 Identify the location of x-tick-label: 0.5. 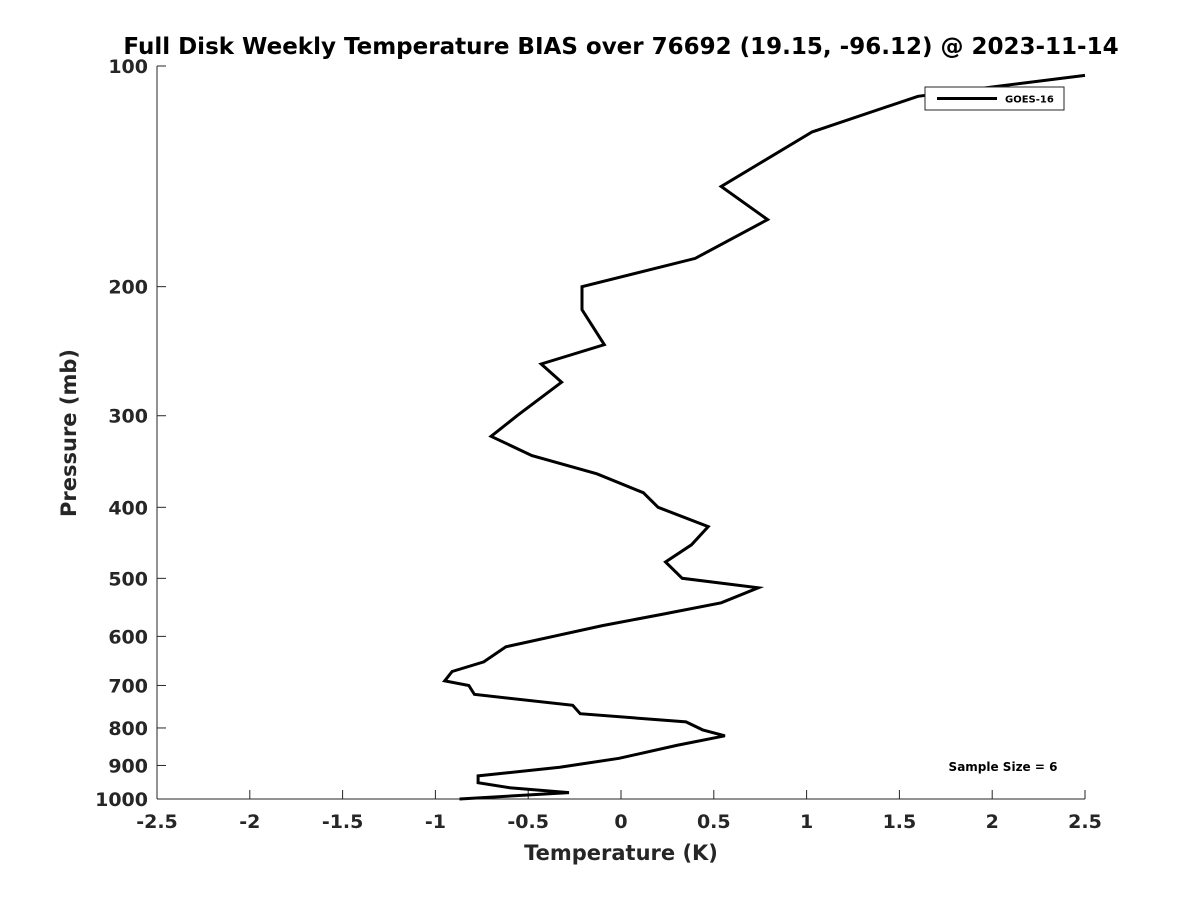
(714, 822).